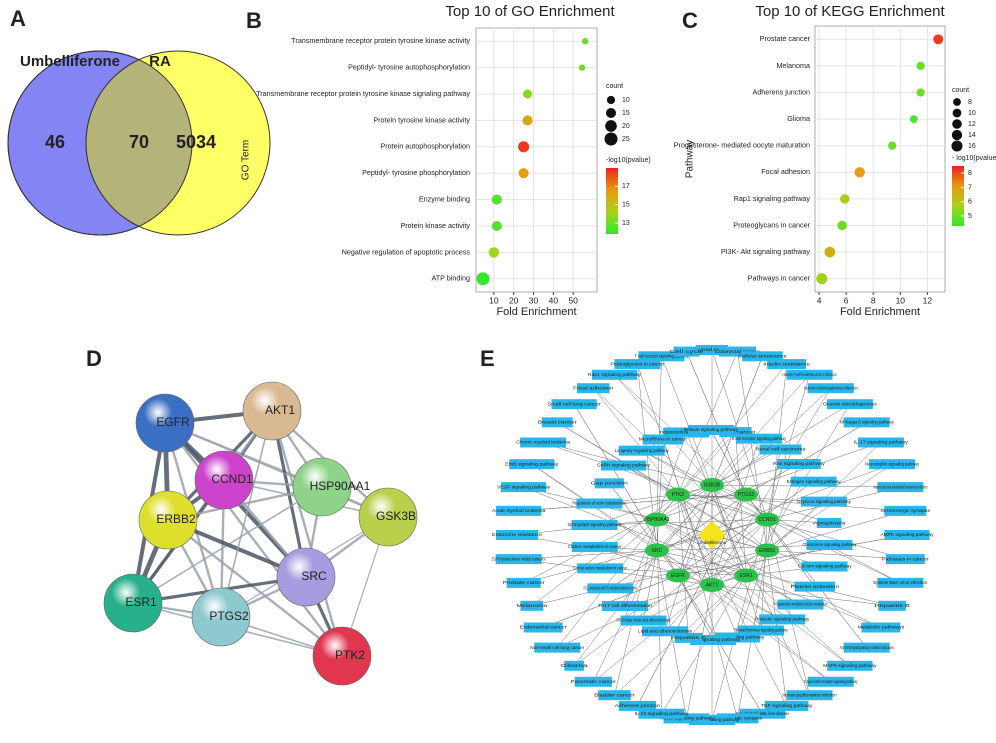  I want to click on panel-label: E, so click(487, 358).